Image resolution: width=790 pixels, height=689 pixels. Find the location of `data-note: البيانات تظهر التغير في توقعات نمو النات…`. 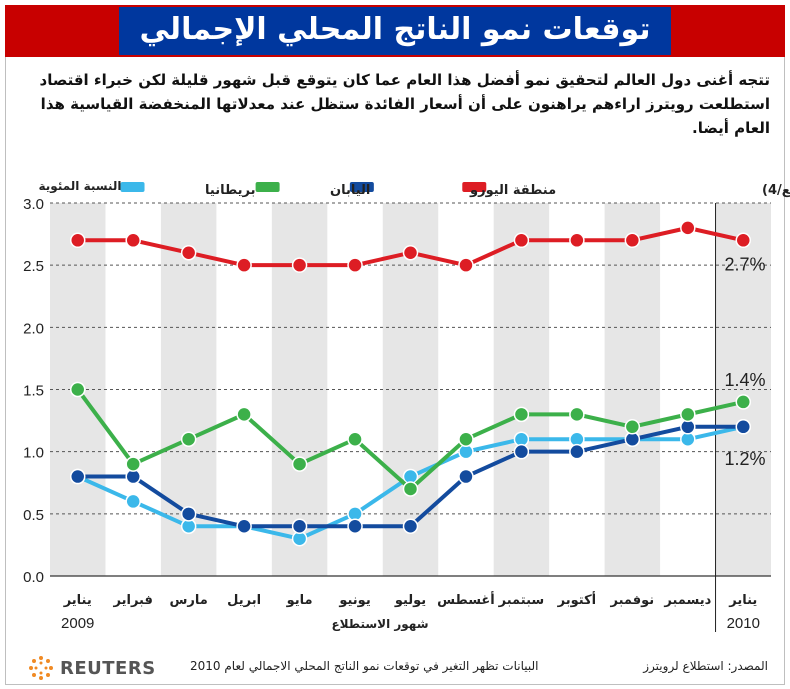

data-note: البيانات تظهر التغير في توقعات نمو النات… is located at coordinates (364, 666).